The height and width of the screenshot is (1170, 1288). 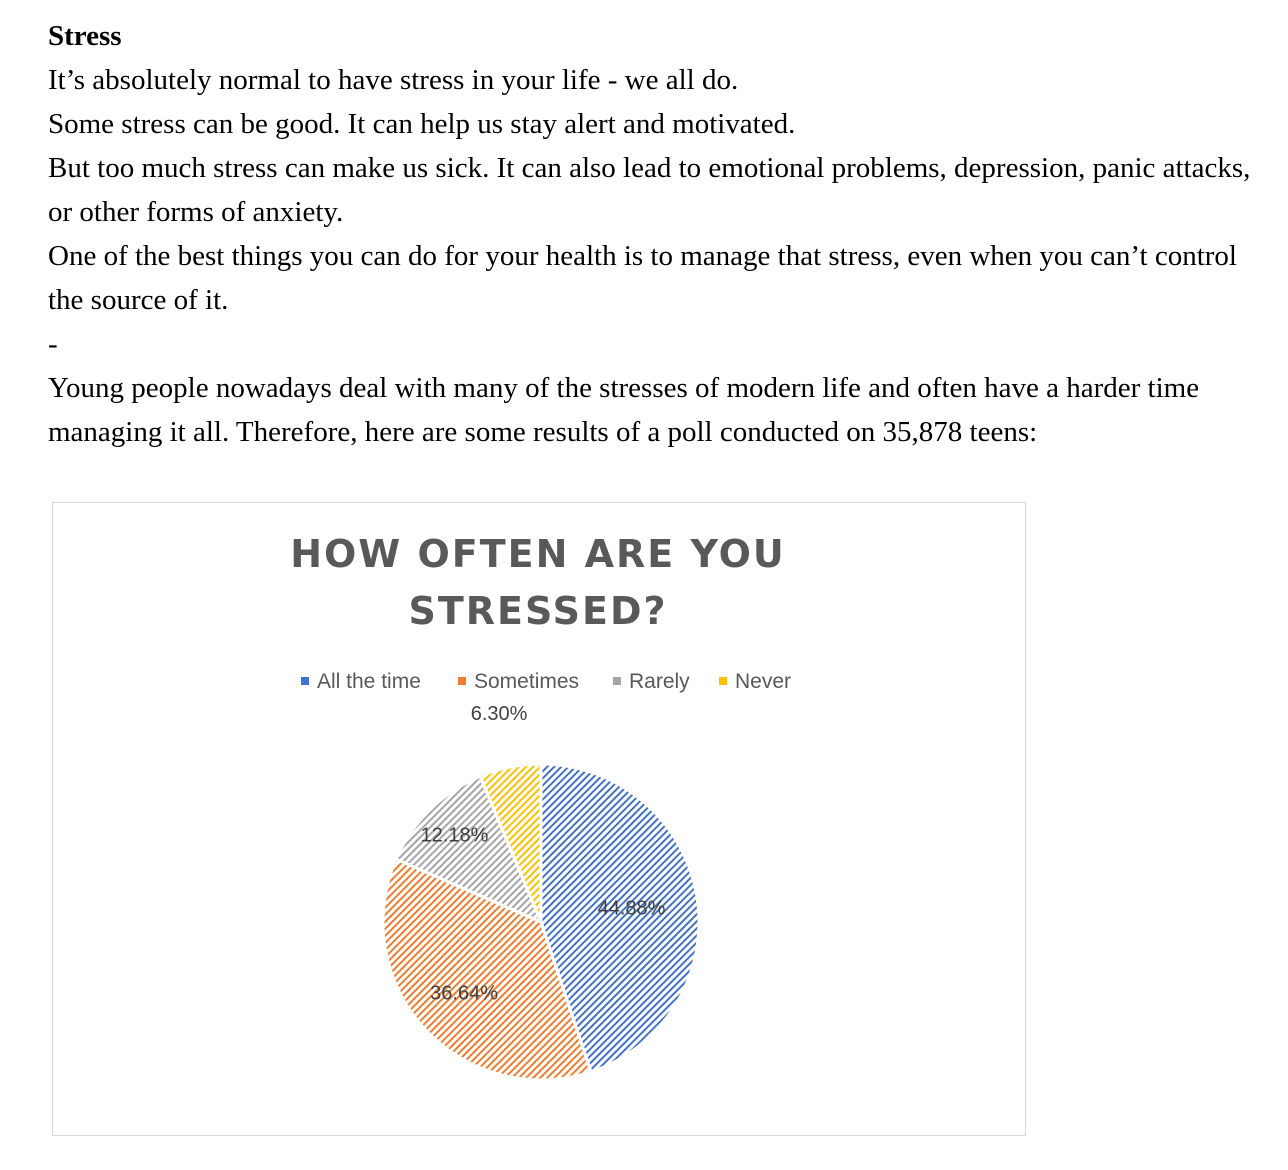 What do you see at coordinates (499, 714) in the screenshot?
I see `data-label-never: 6.30%` at bounding box center [499, 714].